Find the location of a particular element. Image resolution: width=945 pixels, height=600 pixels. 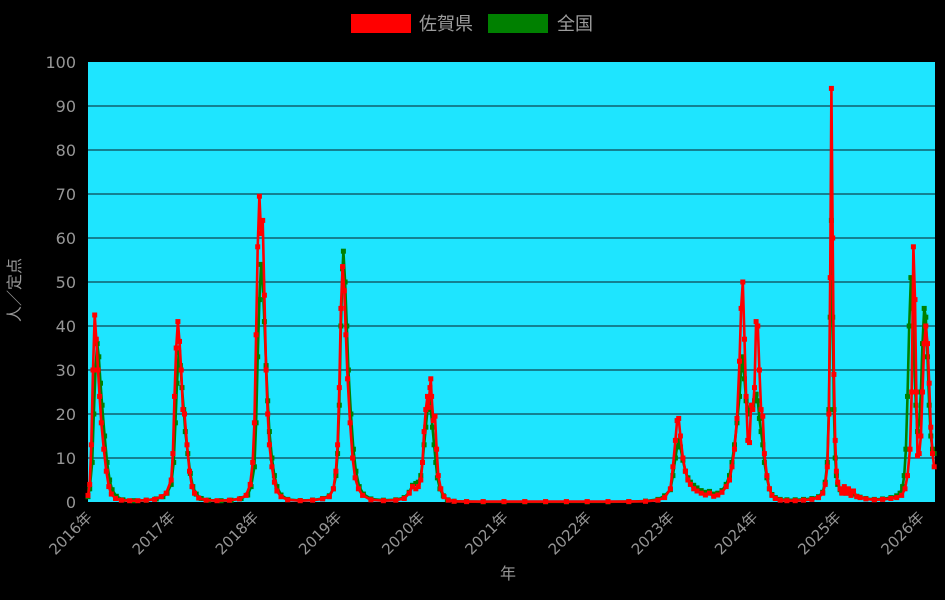

y-tick-label: 30 is located at coordinates (66, 370).